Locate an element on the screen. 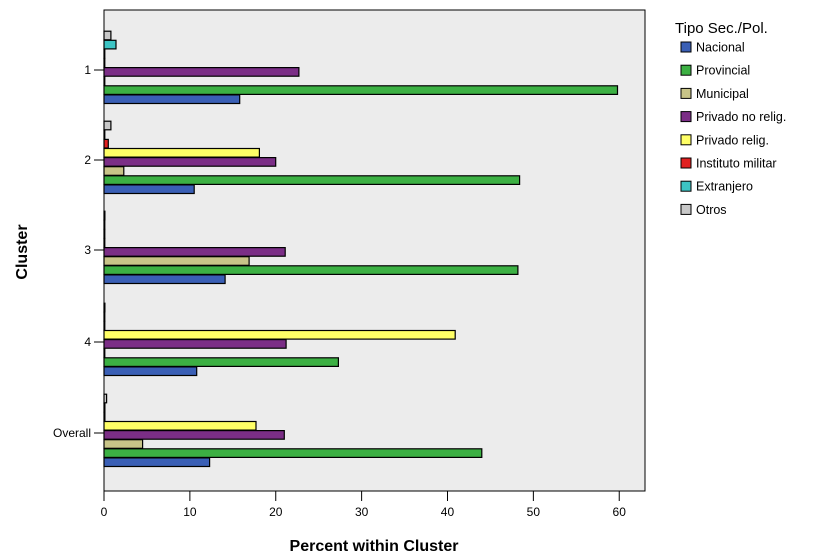  legend-swatch-privado-no-relig- is located at coordinates (686, 117).